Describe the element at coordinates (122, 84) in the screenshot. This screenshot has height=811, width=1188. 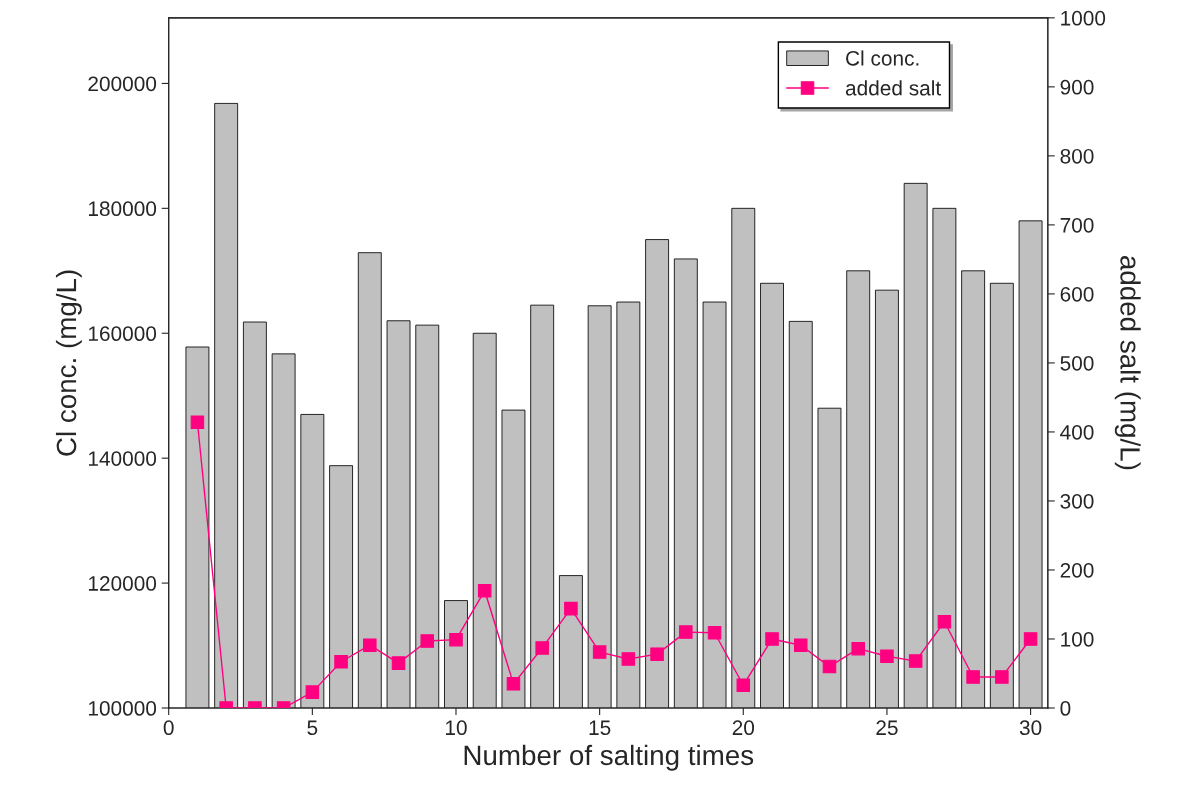
I see `y-tick-label: 200000` at that location.